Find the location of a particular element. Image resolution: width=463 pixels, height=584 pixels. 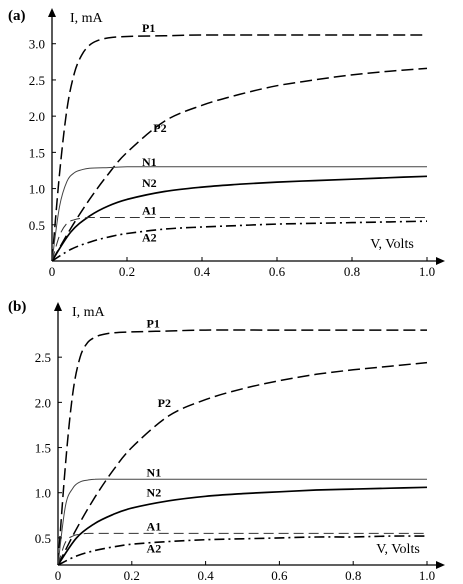

y-tick-label: 3.0 is located at coordinates (37, 44).